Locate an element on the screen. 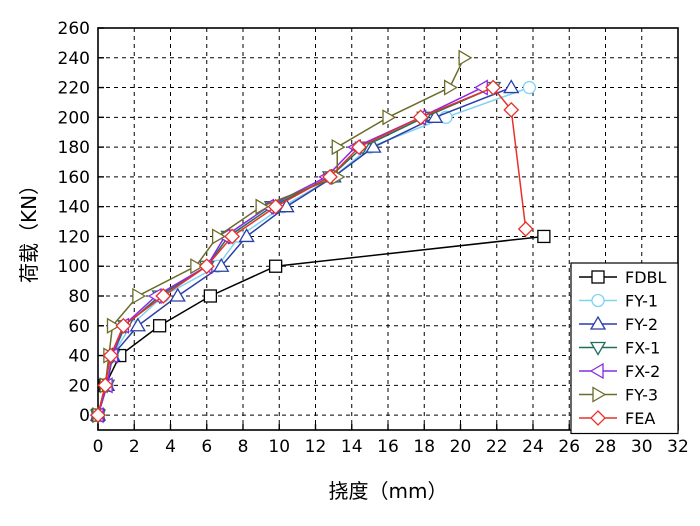  x-tick-label: 20 is located at coordinates (461, 447).